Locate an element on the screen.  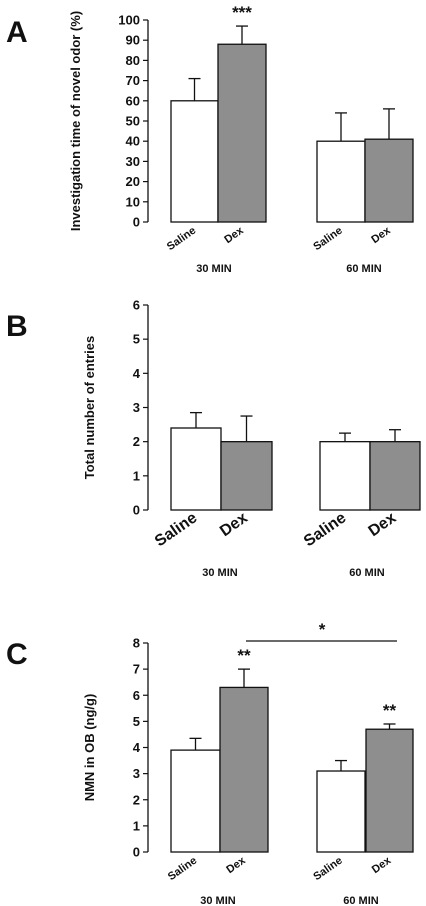
y-tick-label: 40 is located at coordinates (133, 141).